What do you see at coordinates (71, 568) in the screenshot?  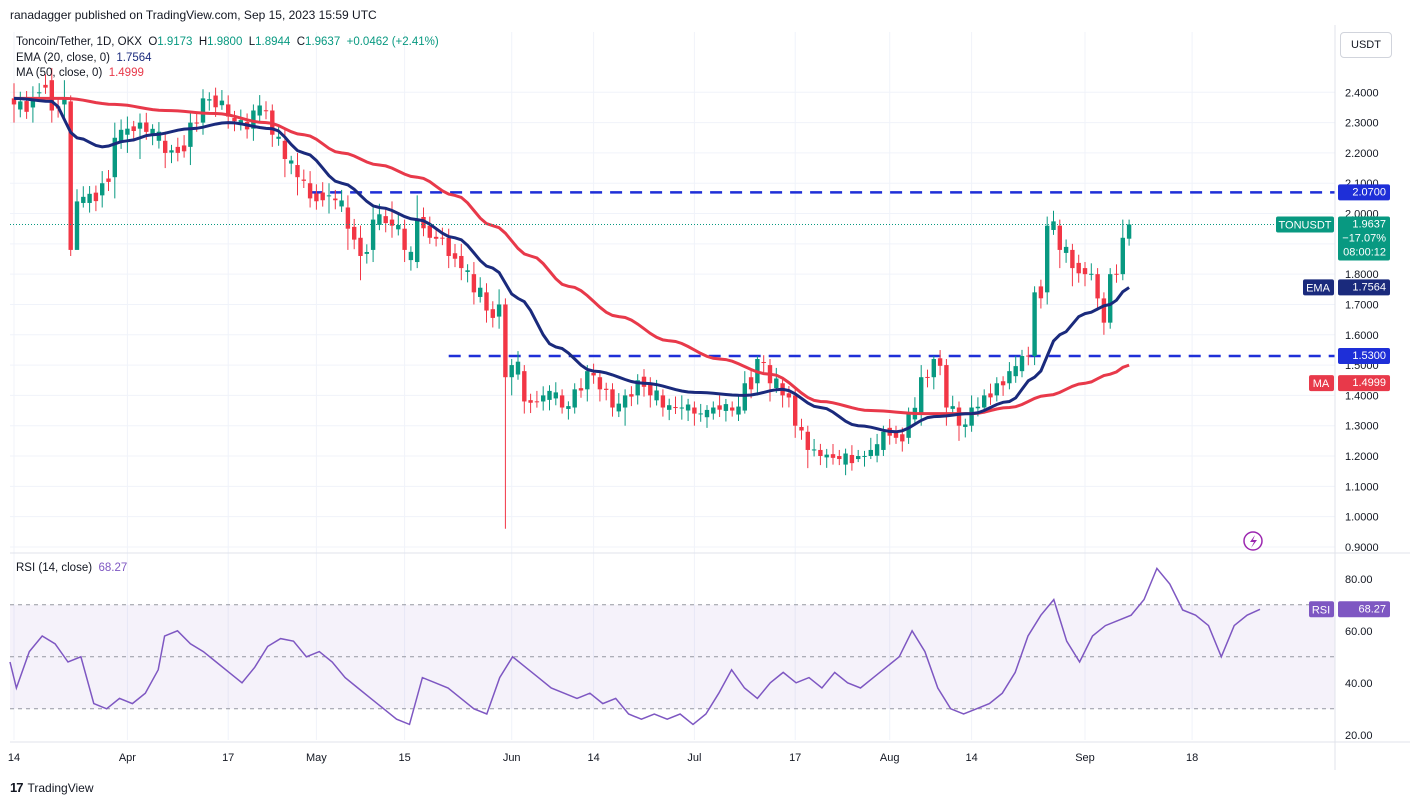 I see `rsi-legend: RSI (14, close) 68.27` at bounding box center [71, 568].